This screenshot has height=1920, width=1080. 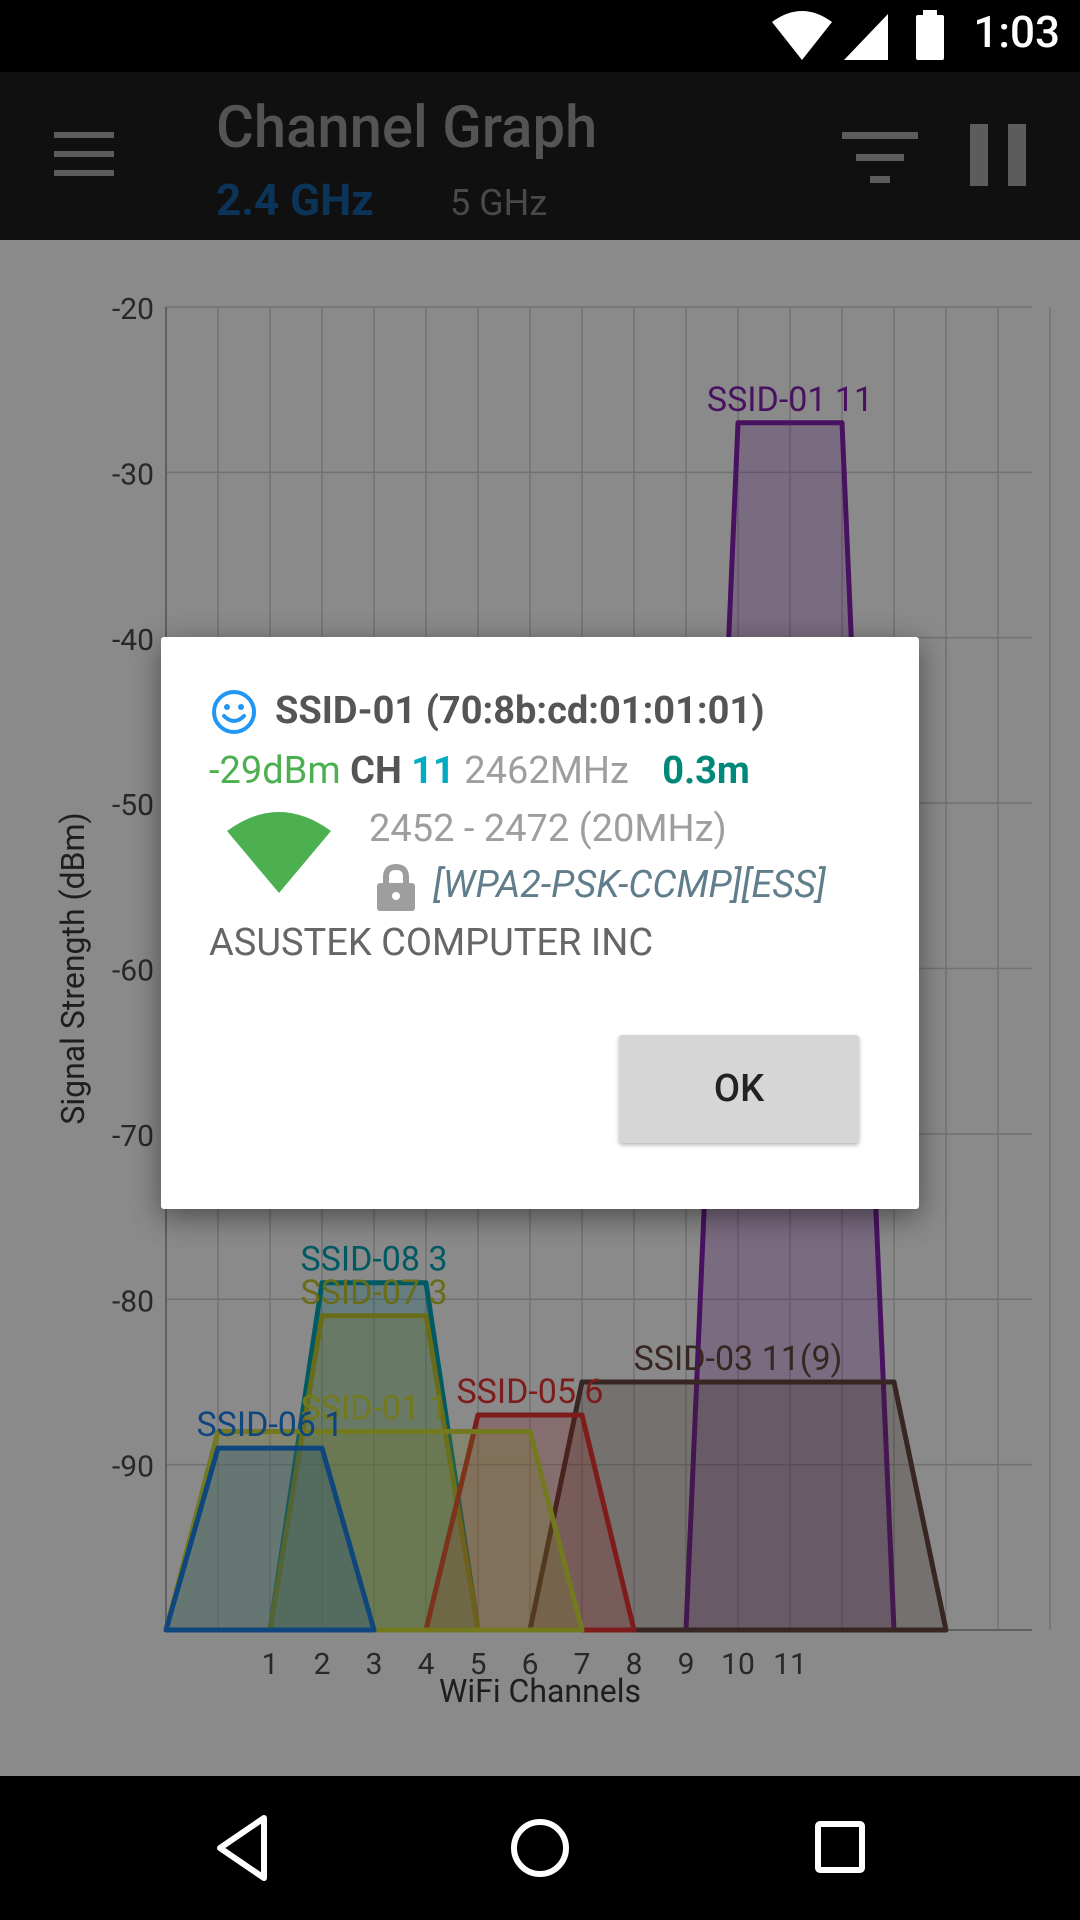 What do you see at coordinates (998, 155) in the screenshot?
I see `pause-icon` at bounding box center [998, 155].